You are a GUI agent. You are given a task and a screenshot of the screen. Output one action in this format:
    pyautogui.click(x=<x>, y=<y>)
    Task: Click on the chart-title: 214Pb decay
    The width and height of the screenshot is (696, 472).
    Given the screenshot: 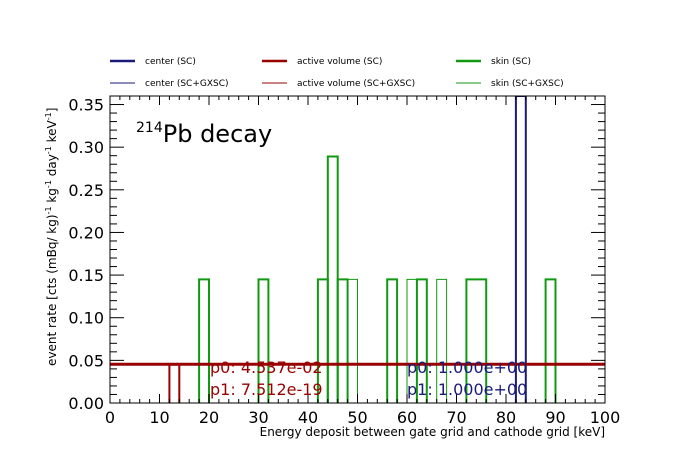 What is the action you would take?
    pyautogui.click(x=204, y=134)
    